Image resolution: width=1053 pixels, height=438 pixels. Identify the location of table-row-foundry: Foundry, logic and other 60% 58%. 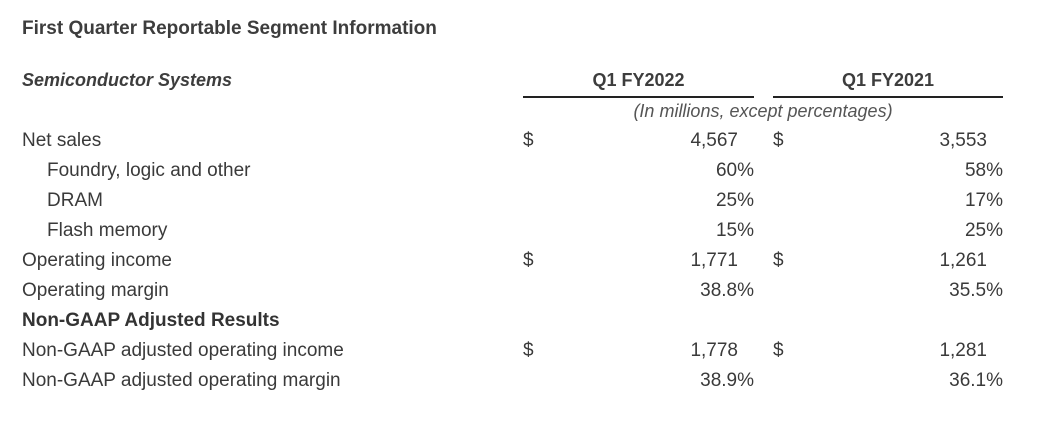
(526, 173).